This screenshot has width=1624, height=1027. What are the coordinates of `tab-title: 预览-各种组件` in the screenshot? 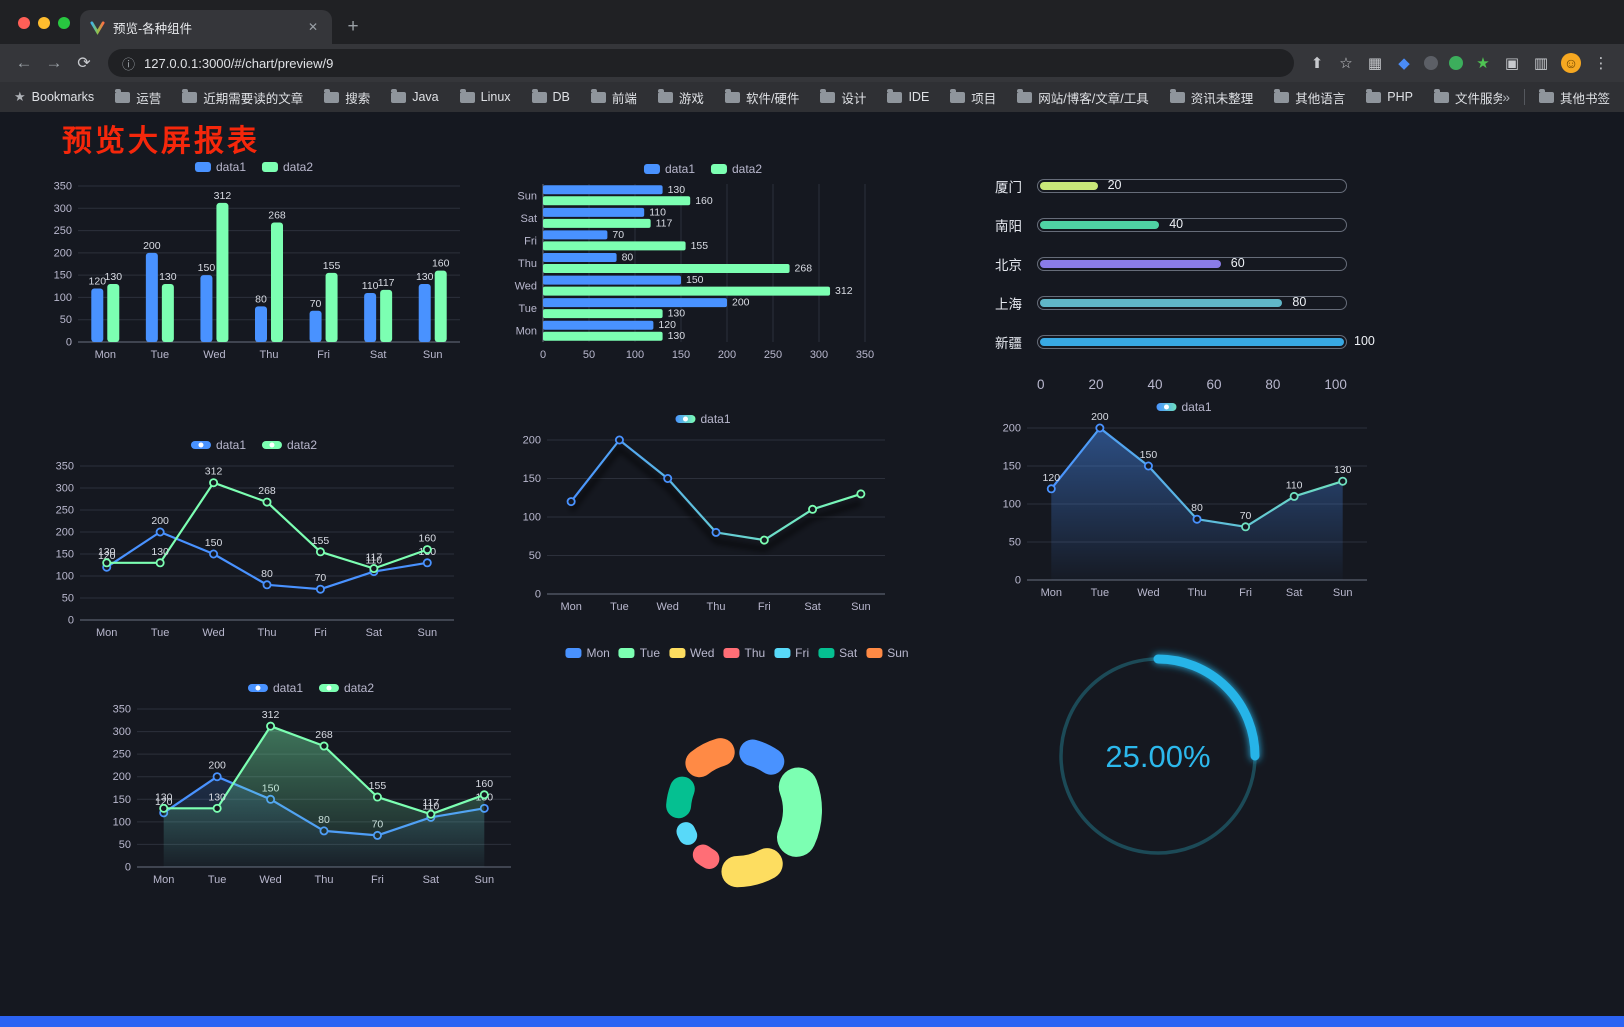 It's located at (153, 28).